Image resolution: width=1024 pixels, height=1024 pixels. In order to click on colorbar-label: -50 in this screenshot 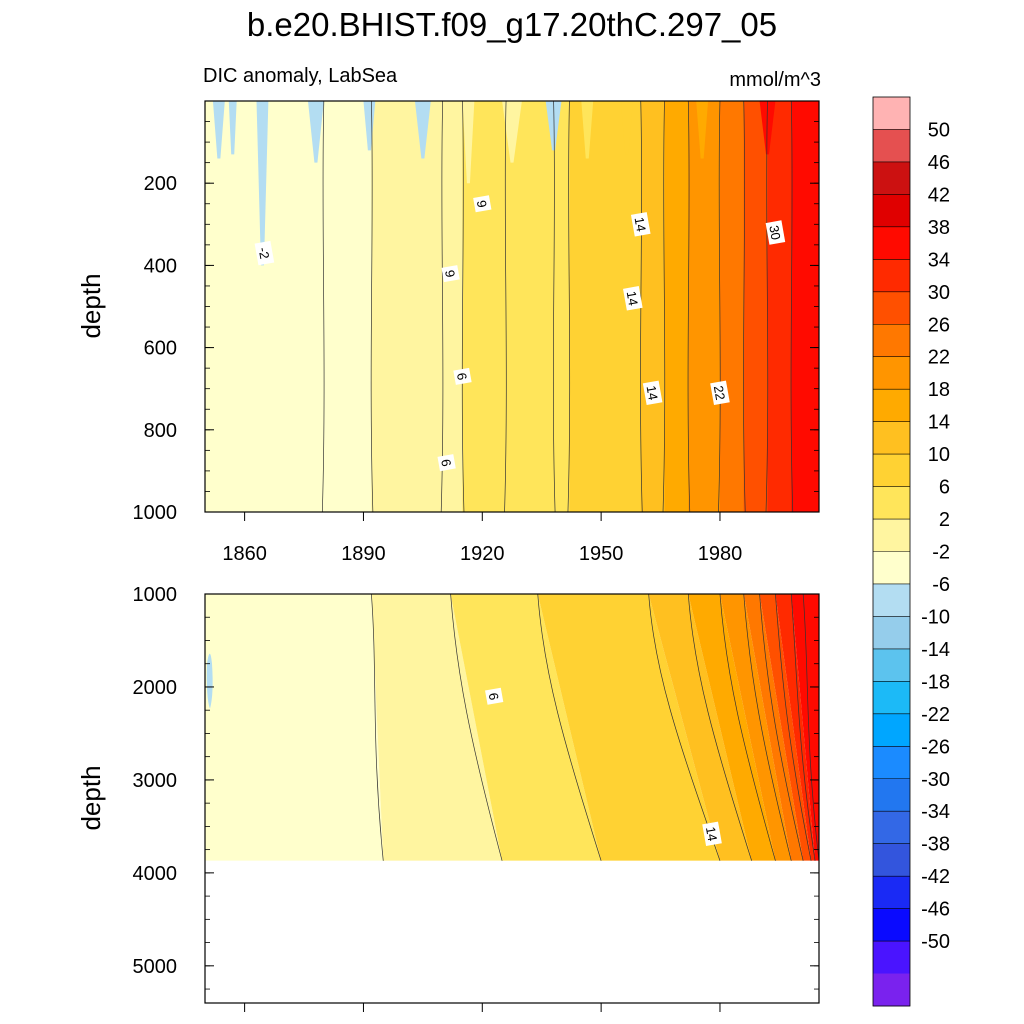, I will do `click(935, 942)`.